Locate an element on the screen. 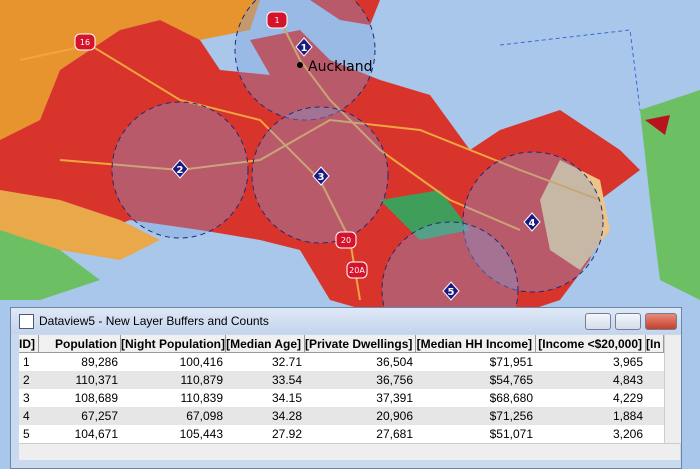 The height and width of the screenshot is (469, 700). column-header: [In is located at coordinates (655, 344).